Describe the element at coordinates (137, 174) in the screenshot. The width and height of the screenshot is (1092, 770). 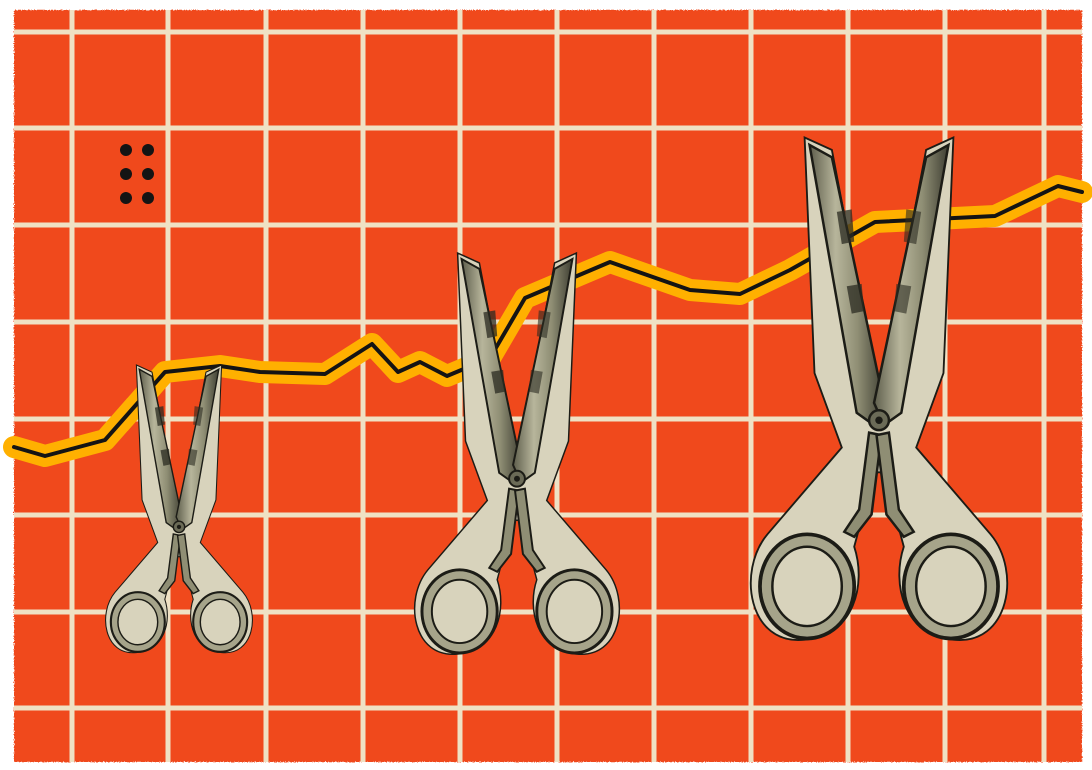
I see `dot-pattern` at that location.